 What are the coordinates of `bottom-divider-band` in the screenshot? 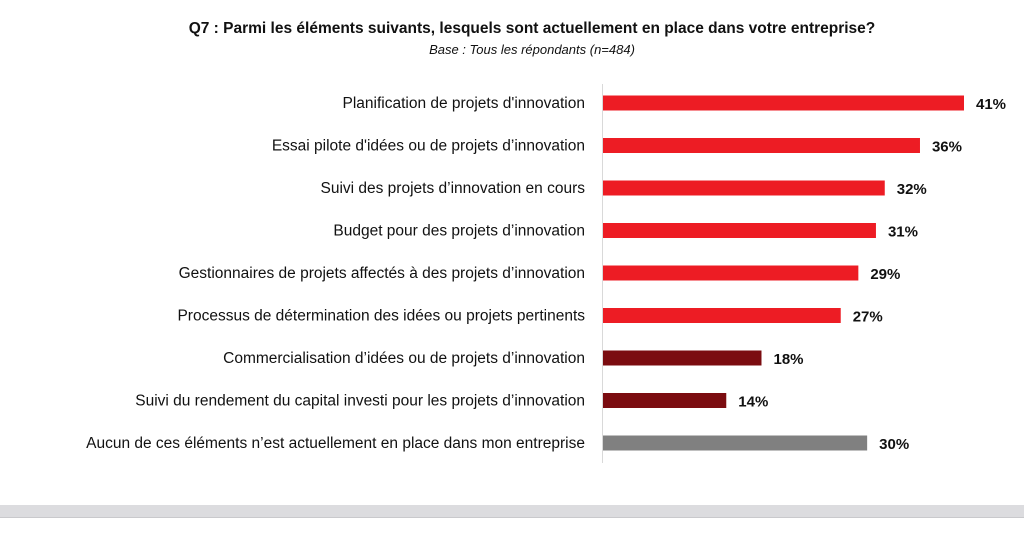 It's located at (512, 511).